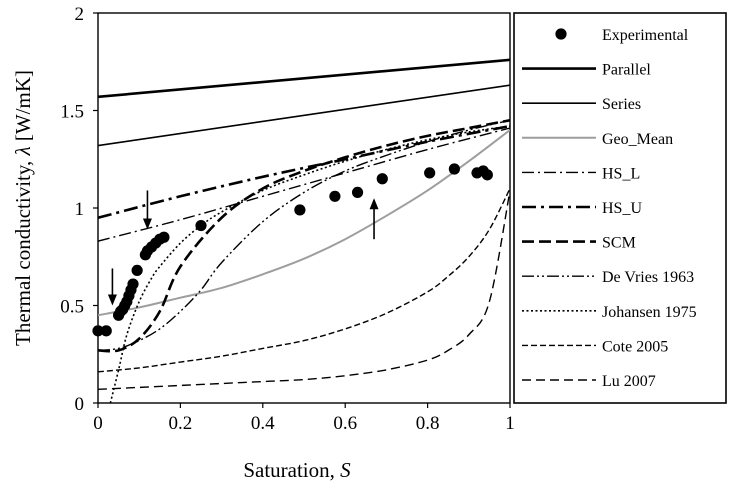 This screenshot has height=492, width=729. What do you see at coordinates (428, 423) in the screenshot?
I see `x-tick-label-4: 0.8` at bounding box center [428, 423].